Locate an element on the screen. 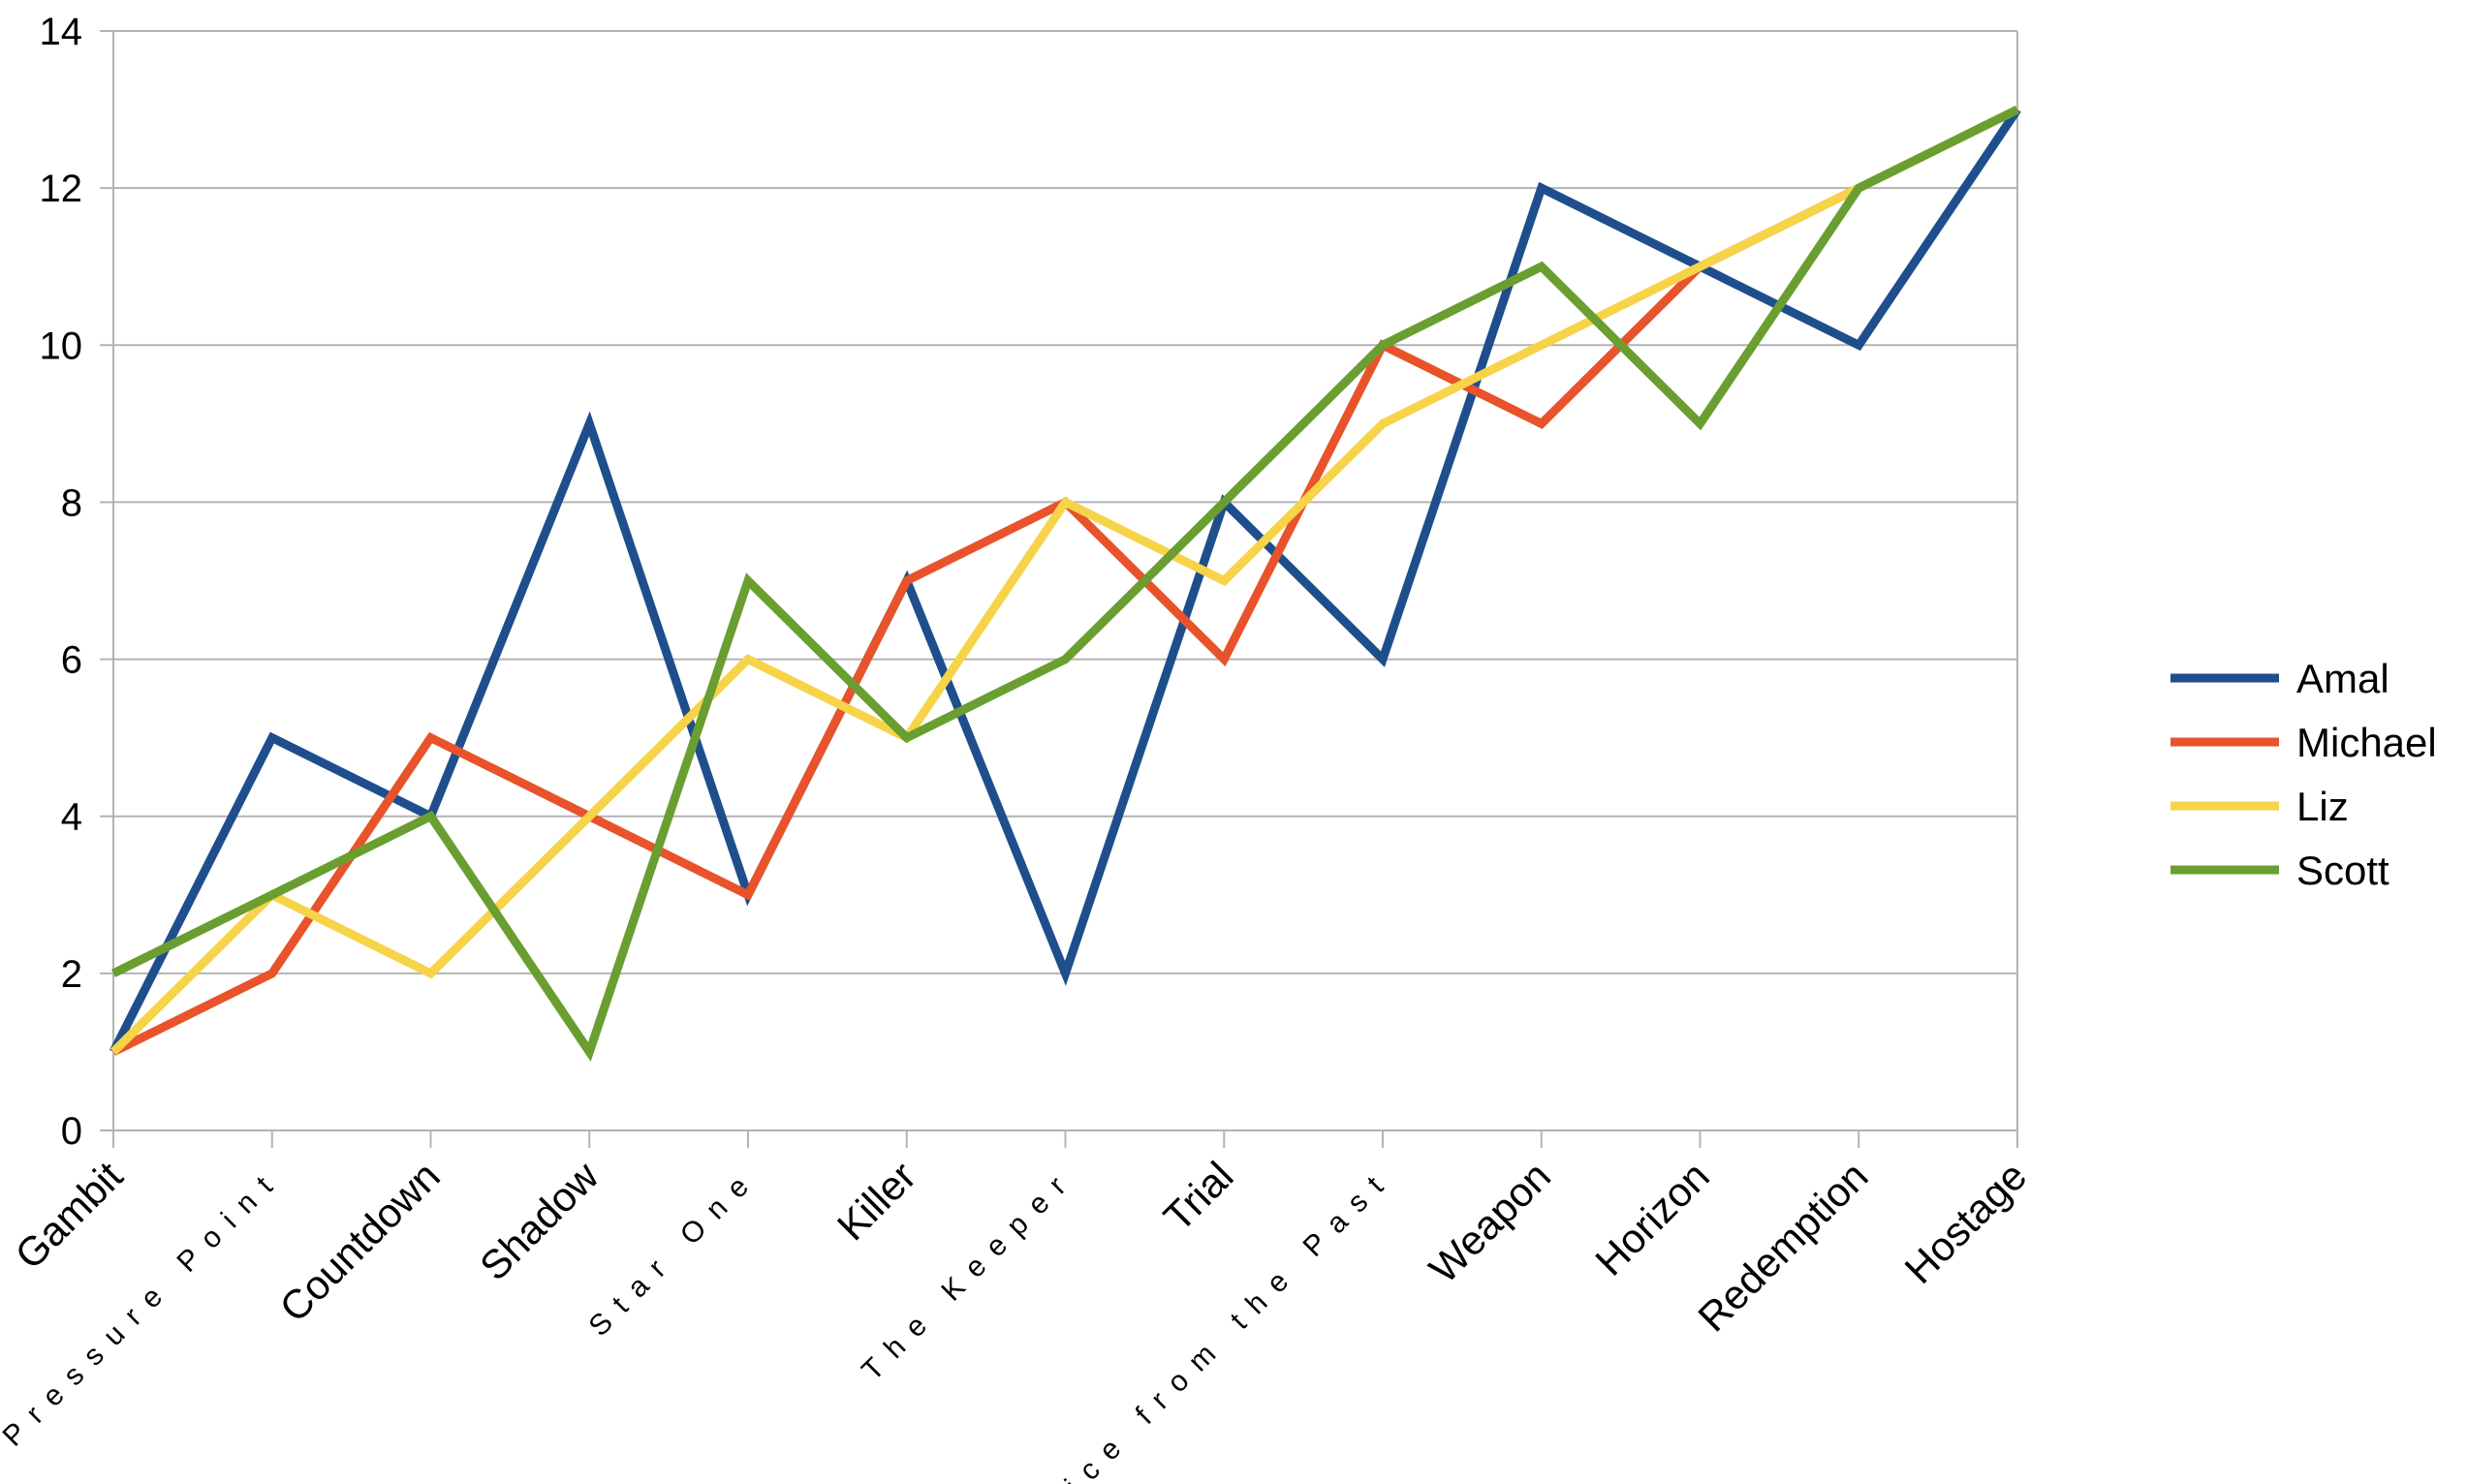 The image size is (2467, 1484). y-tick-label: 14 is located at coordinates (61, 32).